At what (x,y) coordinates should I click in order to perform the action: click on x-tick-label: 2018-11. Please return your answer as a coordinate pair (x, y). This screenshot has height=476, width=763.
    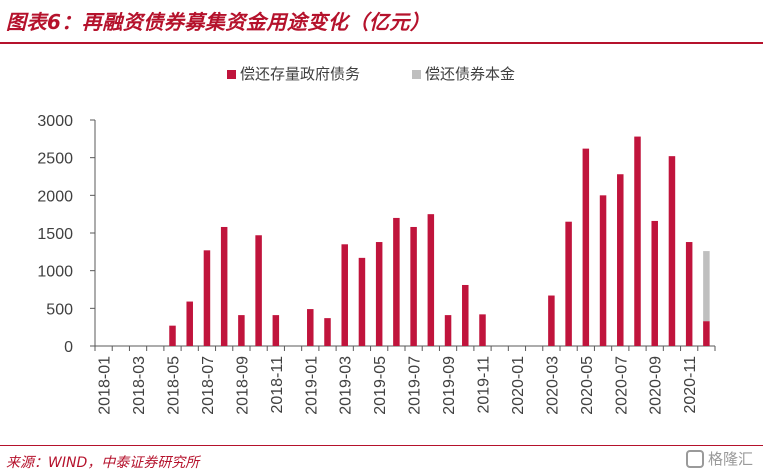
    Looking at the image, I should click on (277, 385).